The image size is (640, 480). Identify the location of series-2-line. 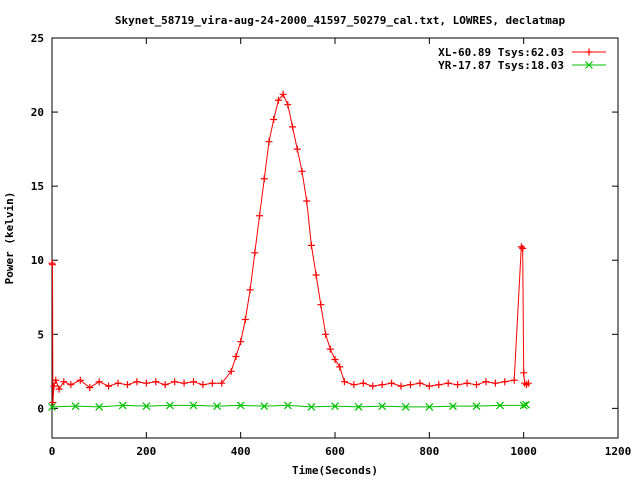
(289, 406).